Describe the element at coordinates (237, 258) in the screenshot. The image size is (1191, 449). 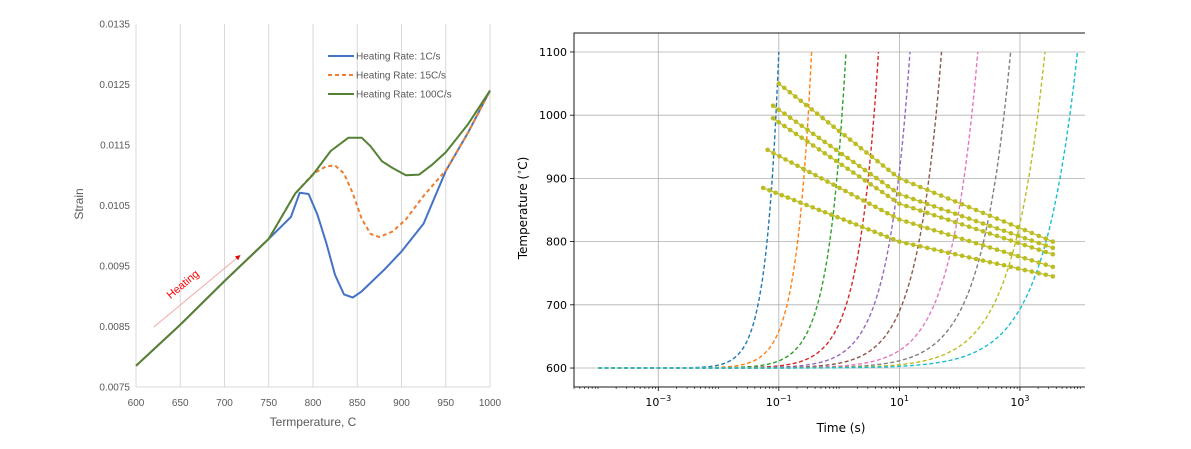
I see `plot1-heating-arrowhead` at that location.